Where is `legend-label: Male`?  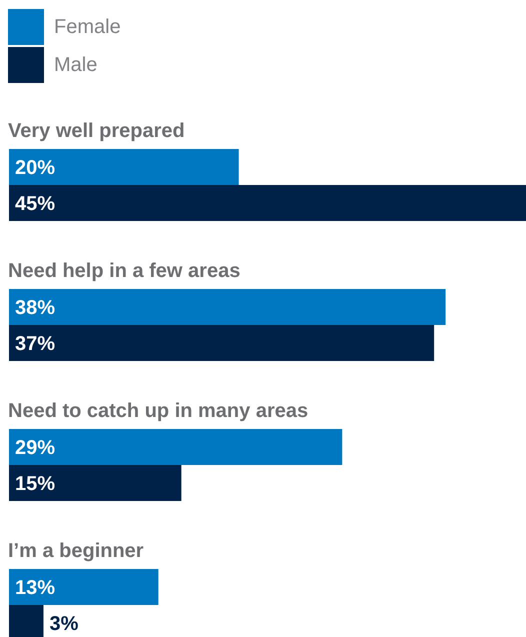
legend-label: Male is located at coordinates (76, 65).